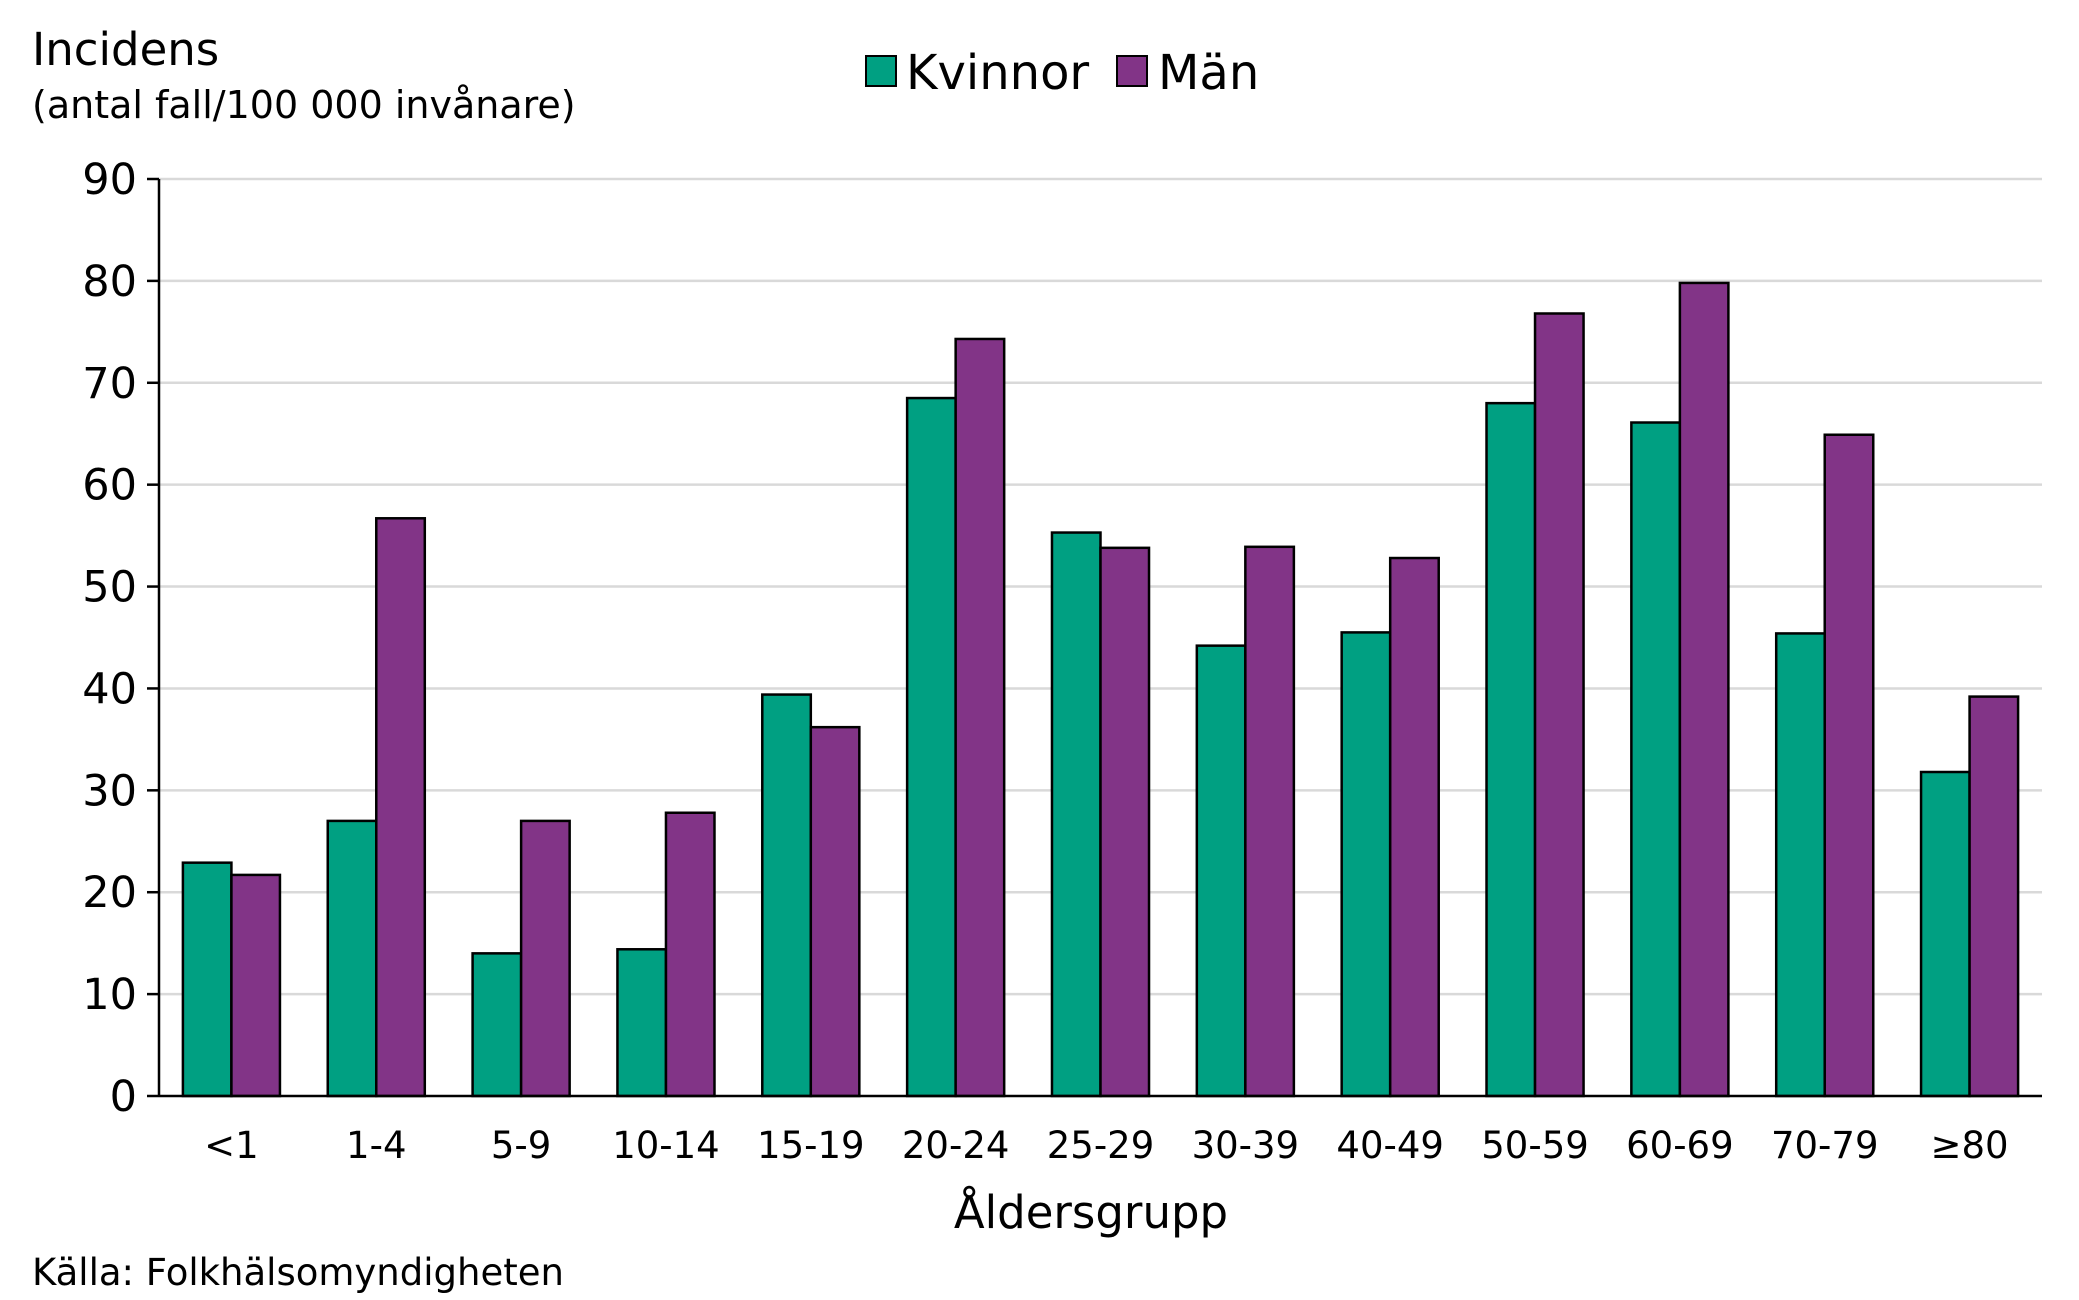 The width and height of the screenshot is (2079, 1300). Describe the element at coordinates (1208, 73) in the screenshot. I see `legend-label-man: Män` at that location.